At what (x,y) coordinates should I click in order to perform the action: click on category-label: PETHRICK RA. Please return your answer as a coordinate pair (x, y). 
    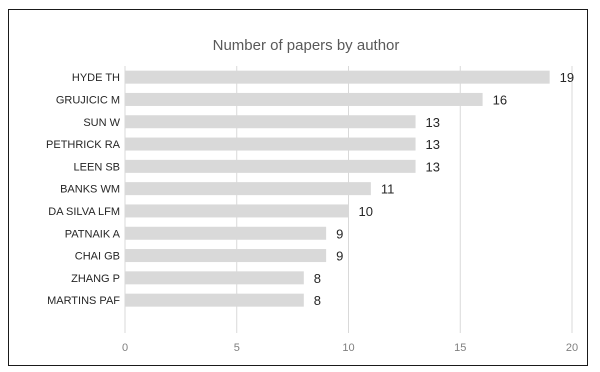
    Looking at the image, I should click on (83, 145).